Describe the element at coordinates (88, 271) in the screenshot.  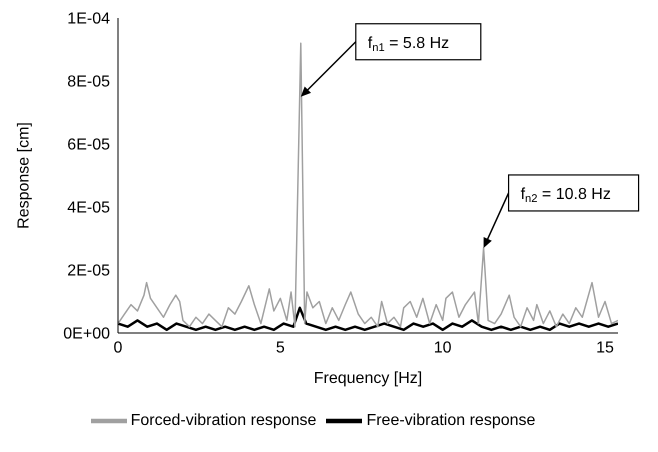
I see `y-tick-label: 2E-05` at that location.